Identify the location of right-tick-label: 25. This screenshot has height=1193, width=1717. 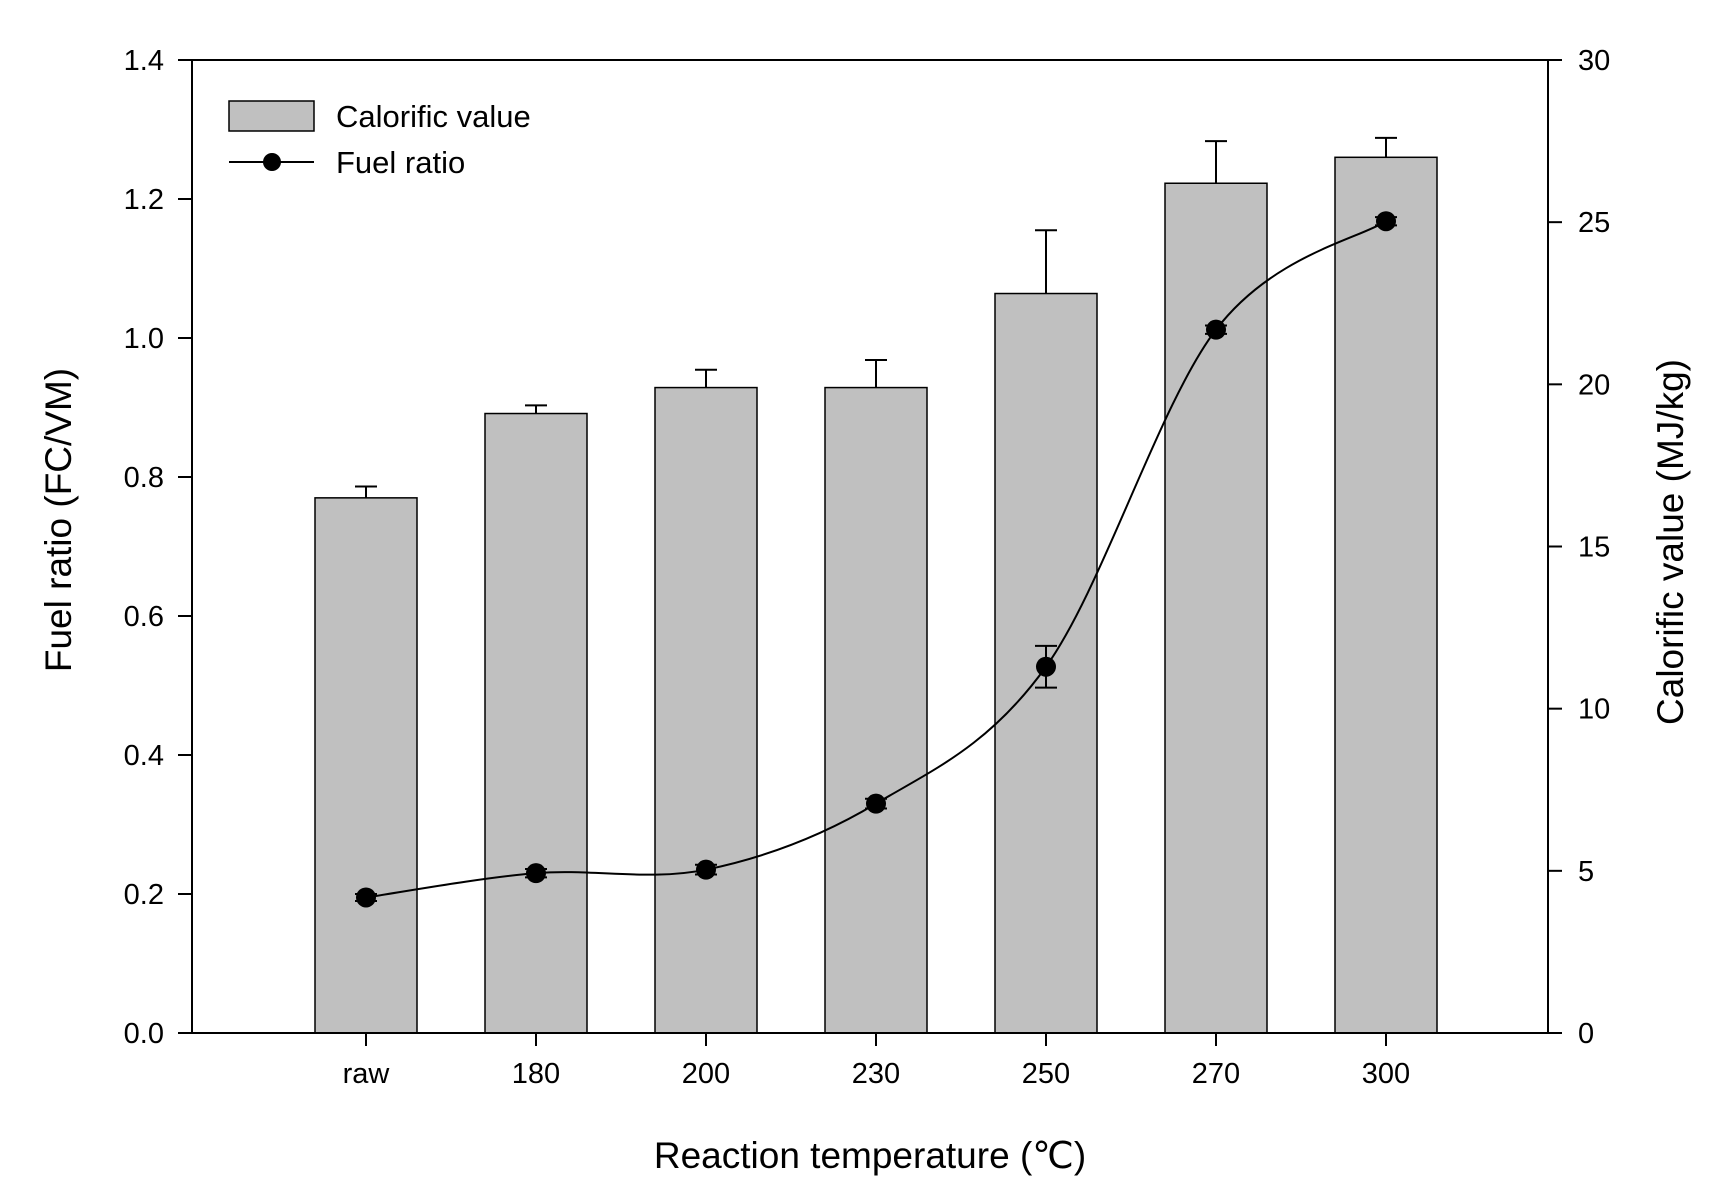
(1594, 223).